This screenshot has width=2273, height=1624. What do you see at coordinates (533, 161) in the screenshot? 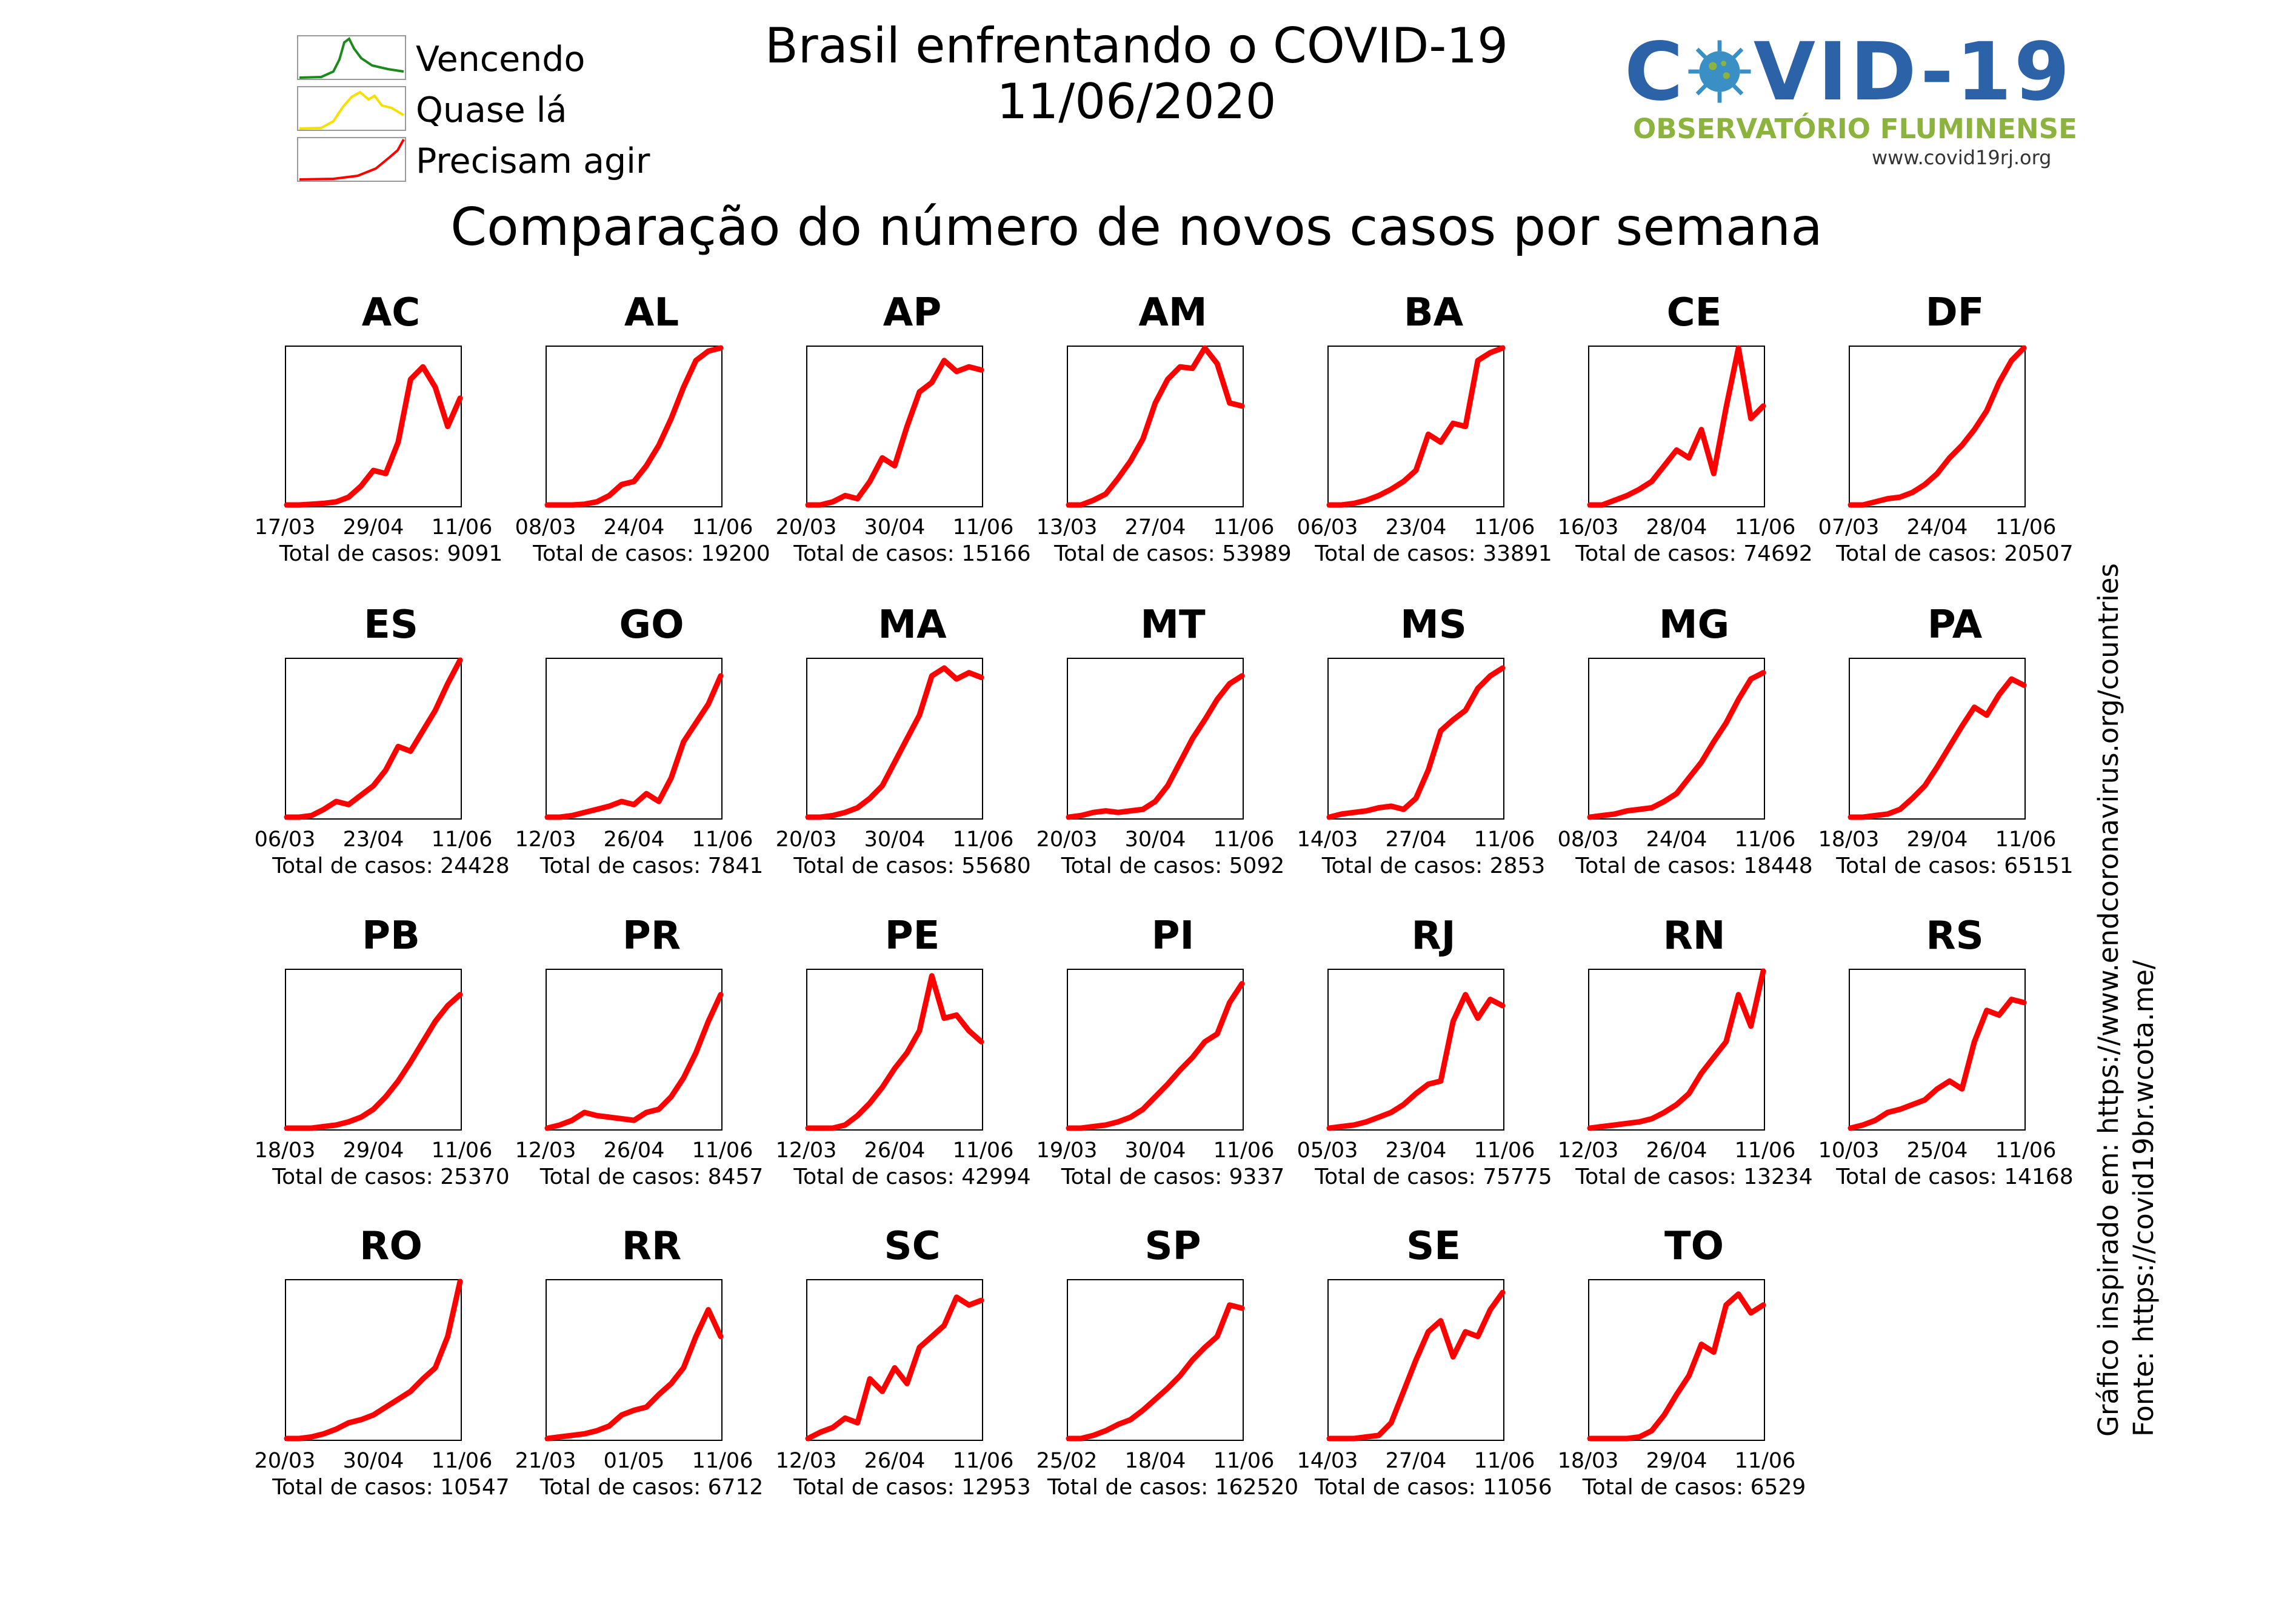
I see `legend-label: Precisam agir` at bounding box center [533, 161].